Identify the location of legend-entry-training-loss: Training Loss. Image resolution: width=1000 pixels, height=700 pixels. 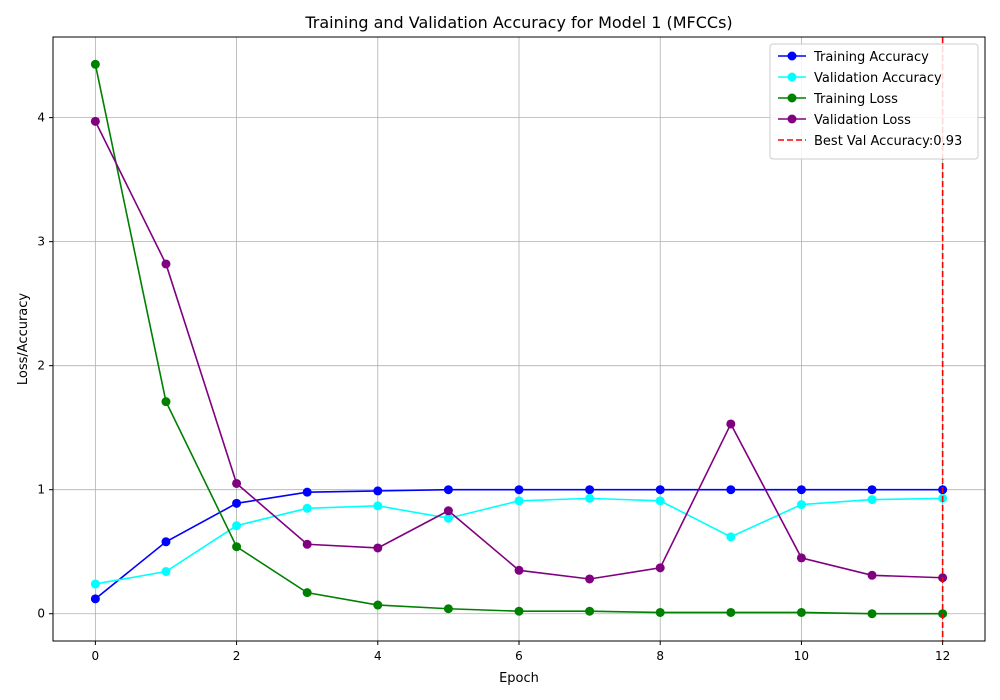
(838, 99).